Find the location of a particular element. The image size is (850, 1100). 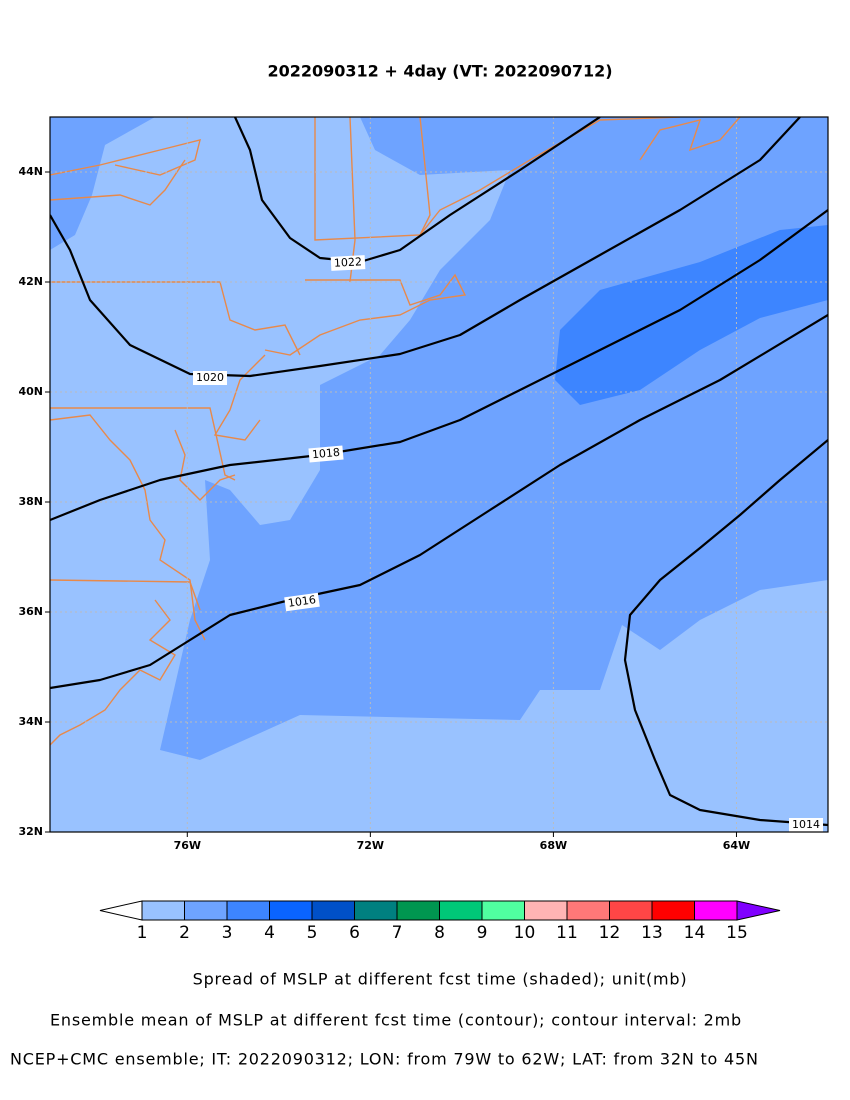

x-tick-label: 64W is located at coordinates (736, 845).